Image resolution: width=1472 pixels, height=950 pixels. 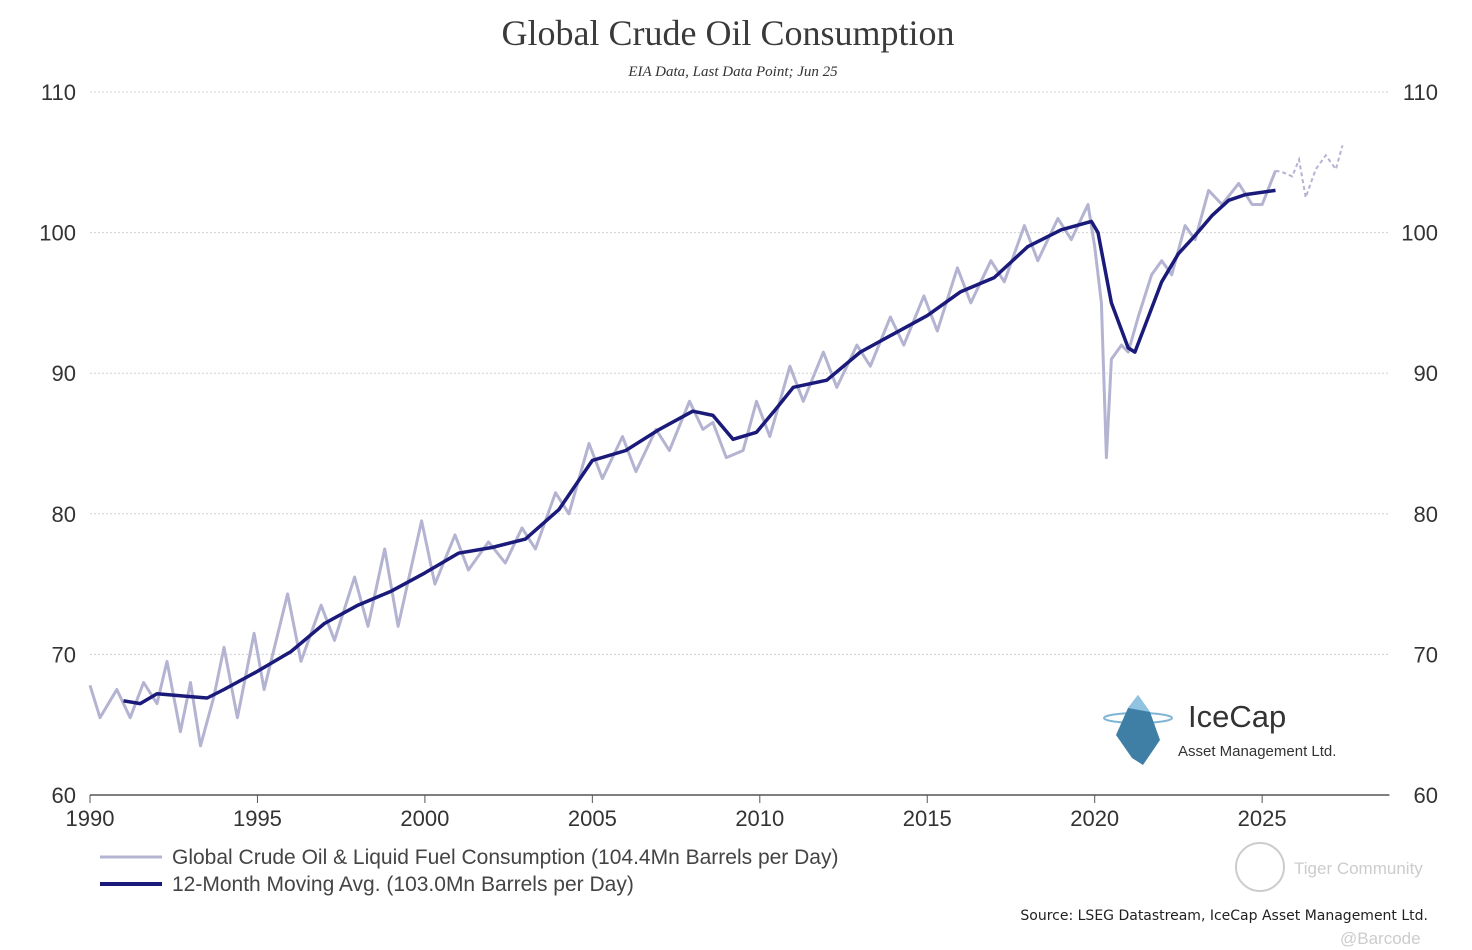 What do you see at coordinates (1138, 730) in the screenshot?
I see `iceberg-icon` at bounding box center [1138, 730].